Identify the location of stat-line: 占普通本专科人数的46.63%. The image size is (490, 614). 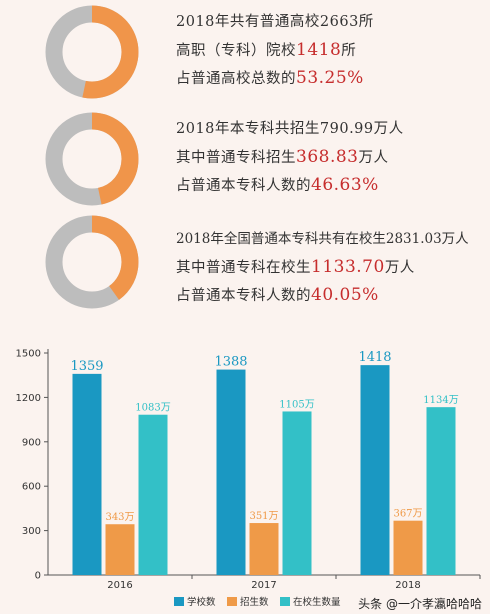
(331, 185).